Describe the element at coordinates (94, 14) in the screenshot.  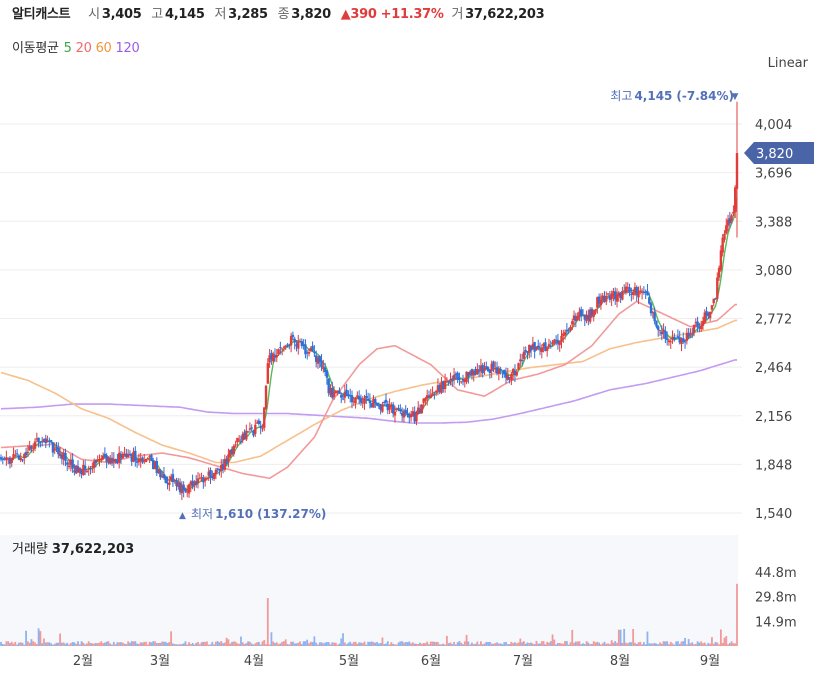
I see `open-label: 시` at that location.